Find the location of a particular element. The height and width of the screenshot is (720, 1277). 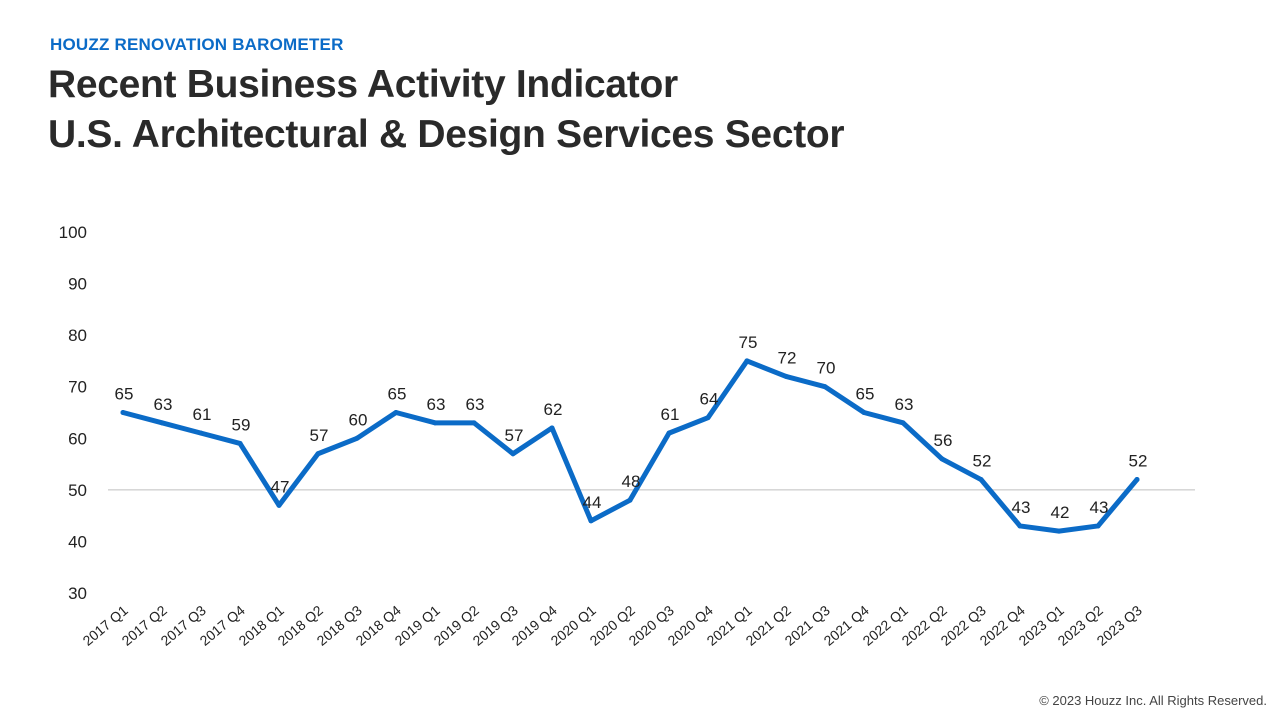

data-label: 72 is located at coordinates (787, 357).